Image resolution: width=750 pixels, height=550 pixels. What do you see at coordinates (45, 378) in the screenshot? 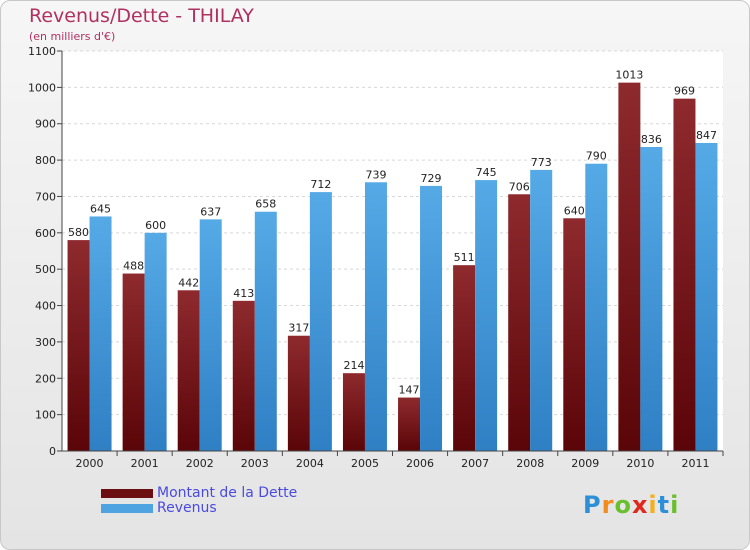
I see `y-tick-label: 200` at bounding box center [45, 378].